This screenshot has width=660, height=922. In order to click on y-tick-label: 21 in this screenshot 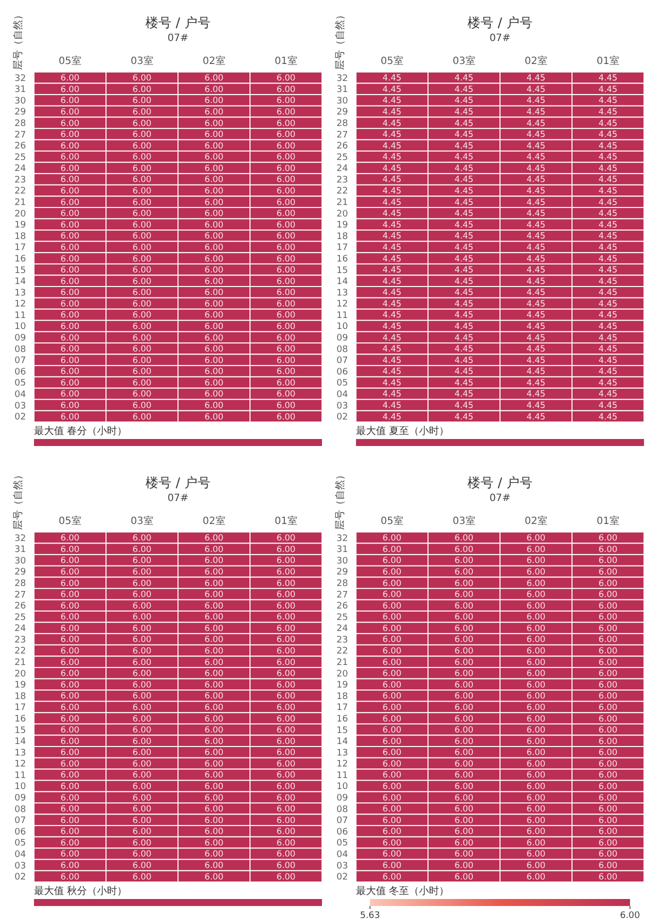, I will do `click(342, 663)`.